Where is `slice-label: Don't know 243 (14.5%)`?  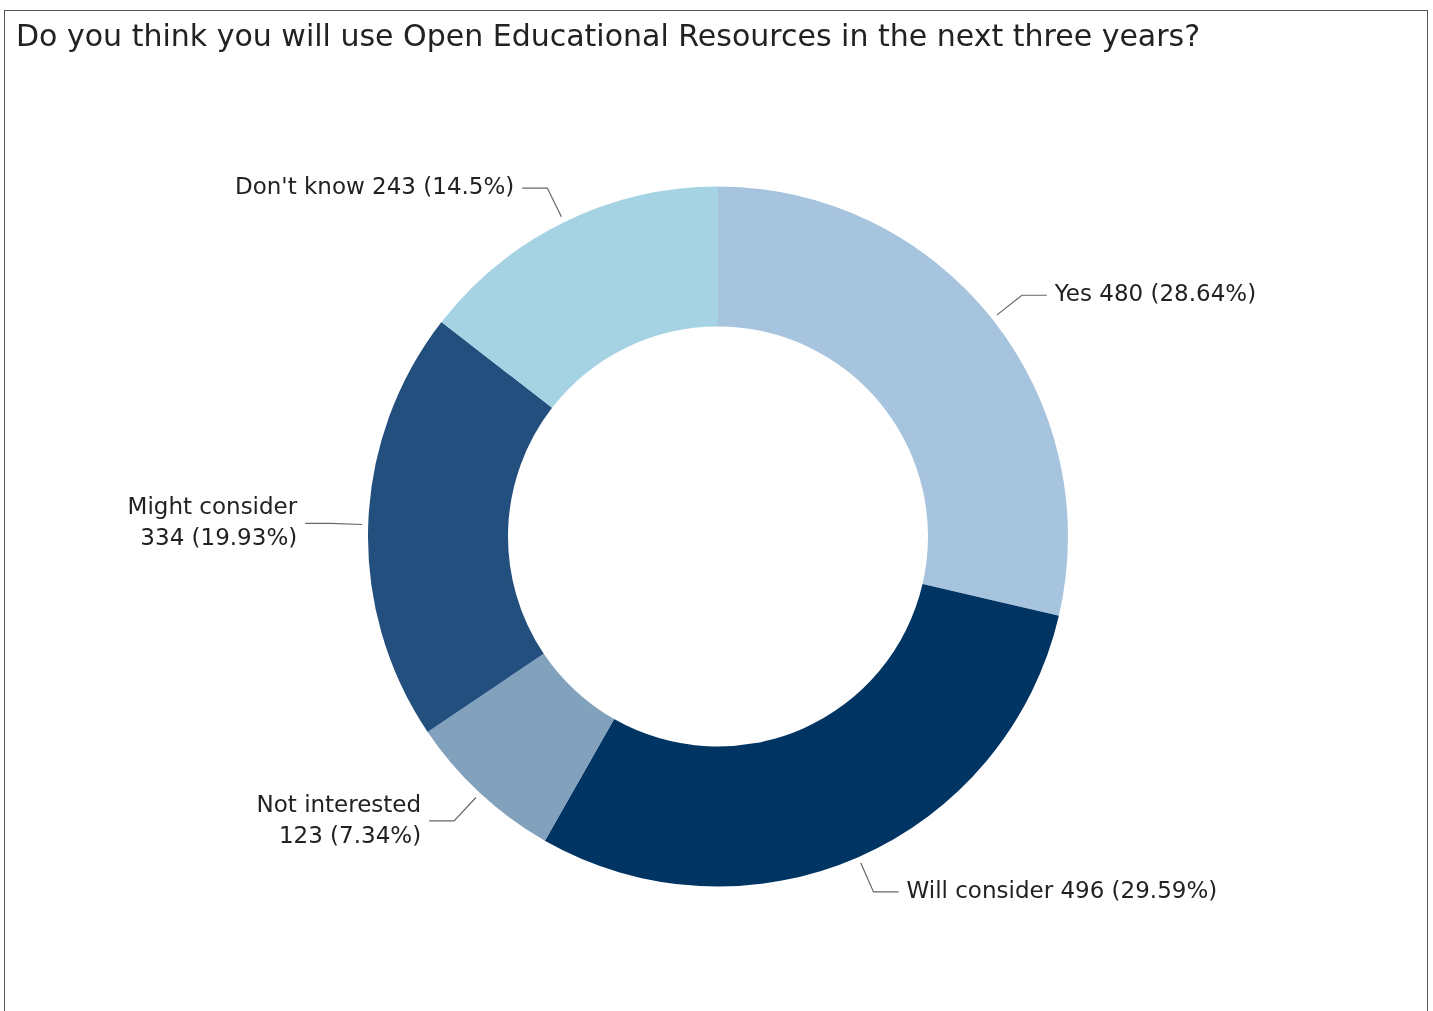 slice-label: Don't know 243 (14.5%) is located at coordinates (374, 186).